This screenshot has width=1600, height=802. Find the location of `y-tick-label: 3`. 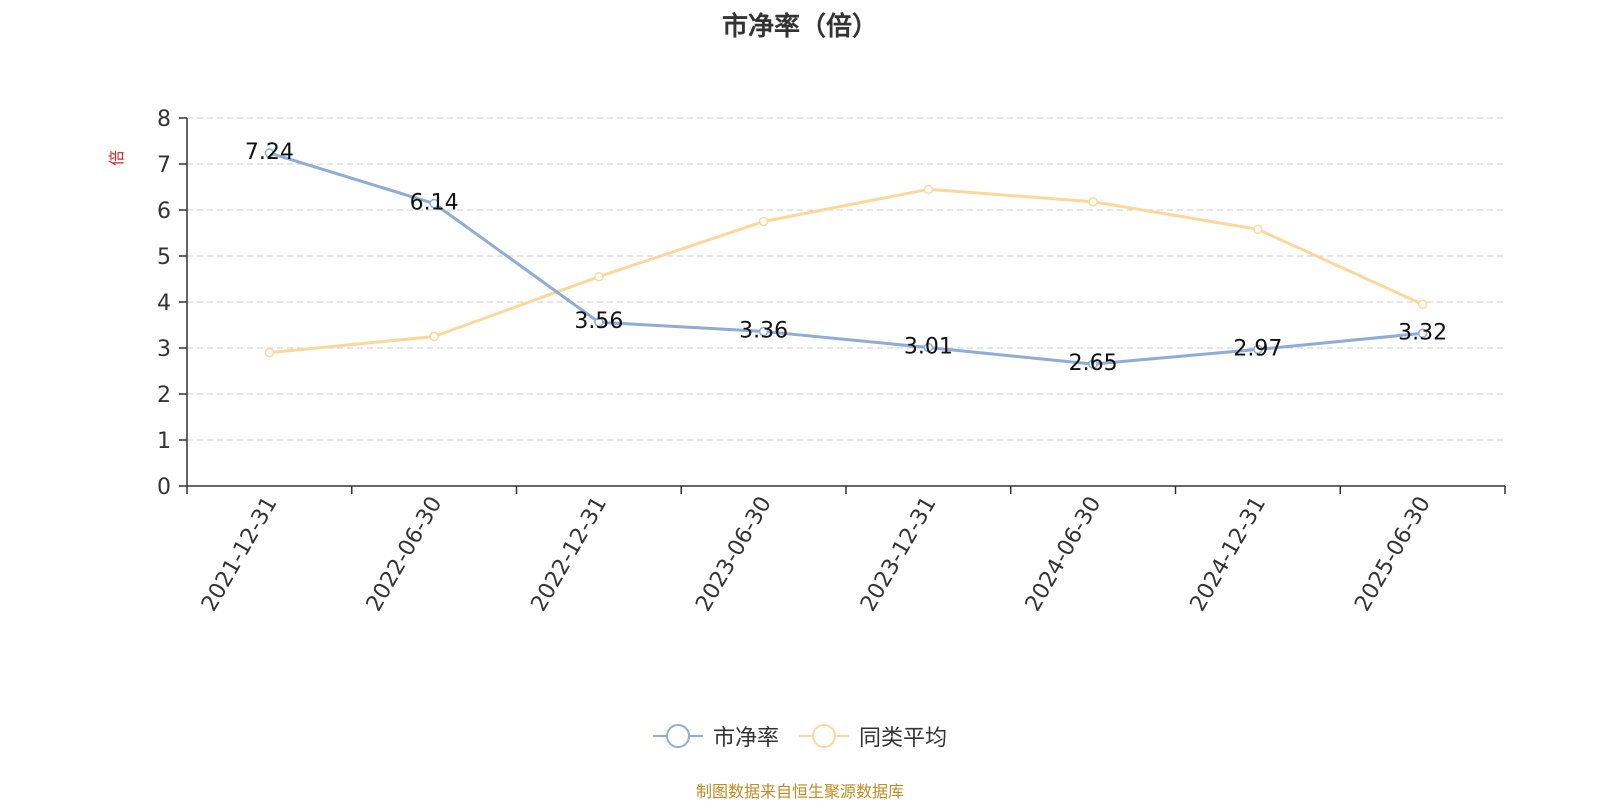

y-tick-label: 3 is located at coordinates (164, 349).